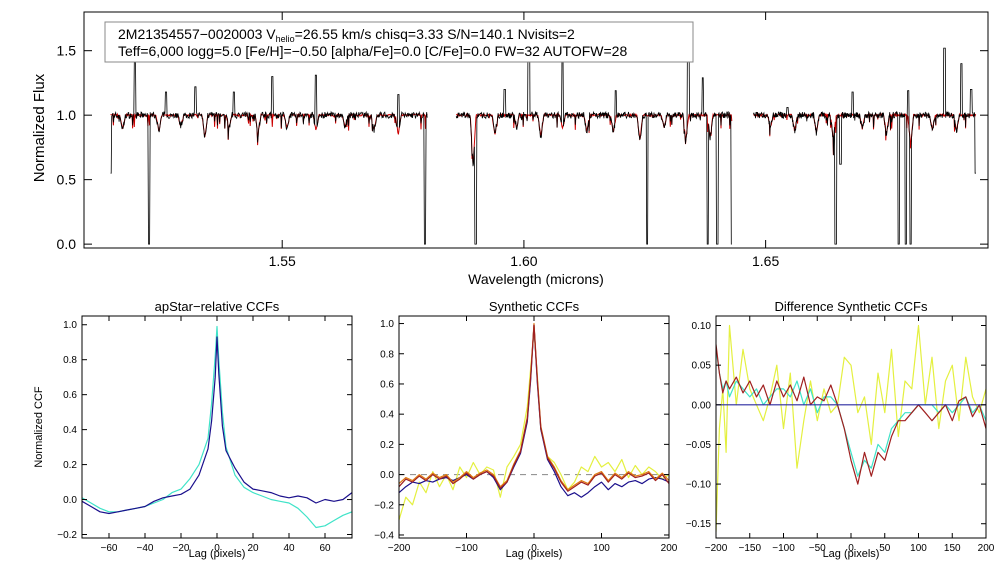 The width and height of the screenshot is (1008, 576). I want to click on x-tick-label: 50, so click(885, 548).